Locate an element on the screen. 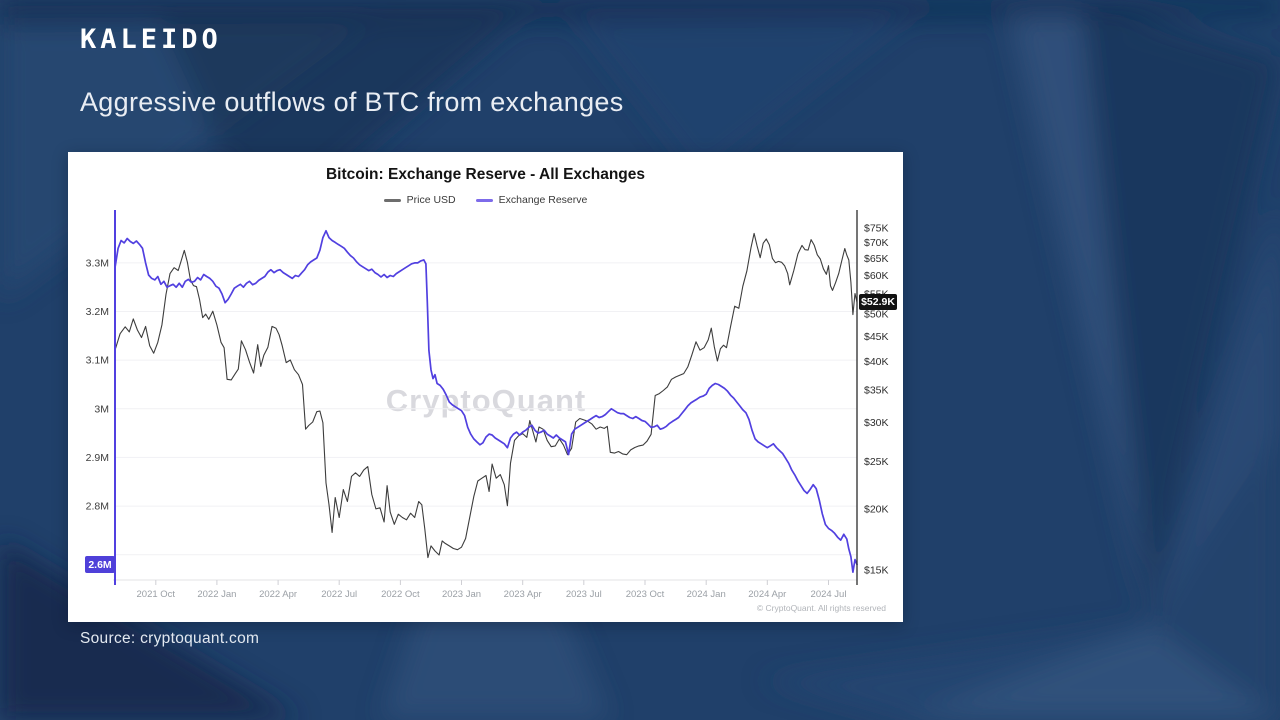 The height and width of the screenshot is (720, 1280). x-tick-label: 2023 Oct is located at coordinates (645, 594).